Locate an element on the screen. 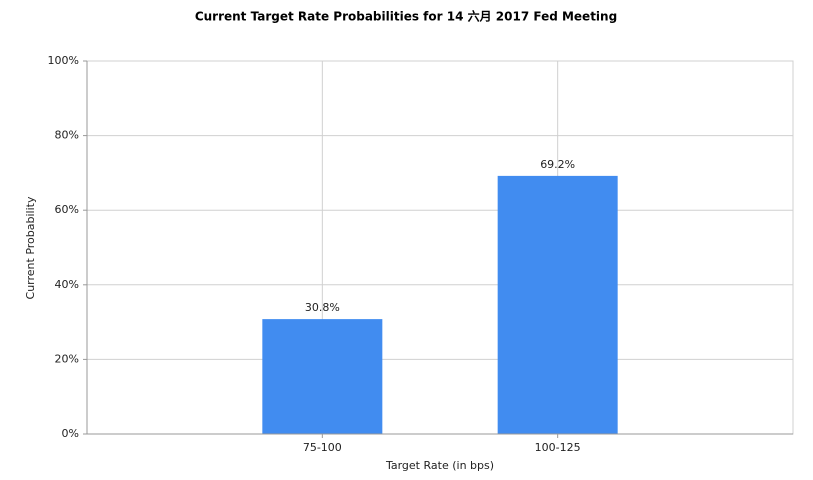 Image resolution: width=813 pixels, height=480 pixels. x-tick-label: 75-100 is located at coordinates (322, 447).